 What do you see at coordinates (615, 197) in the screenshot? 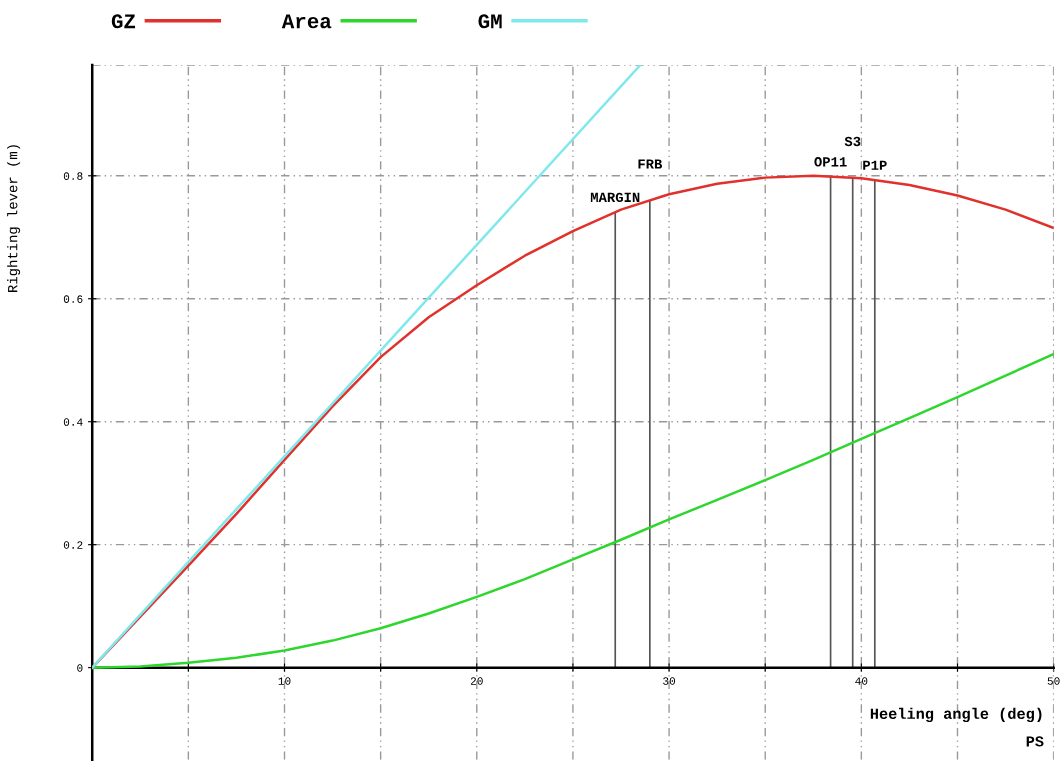
I see `ref-line-label: MARGIN` at bounding box center [615, 197].